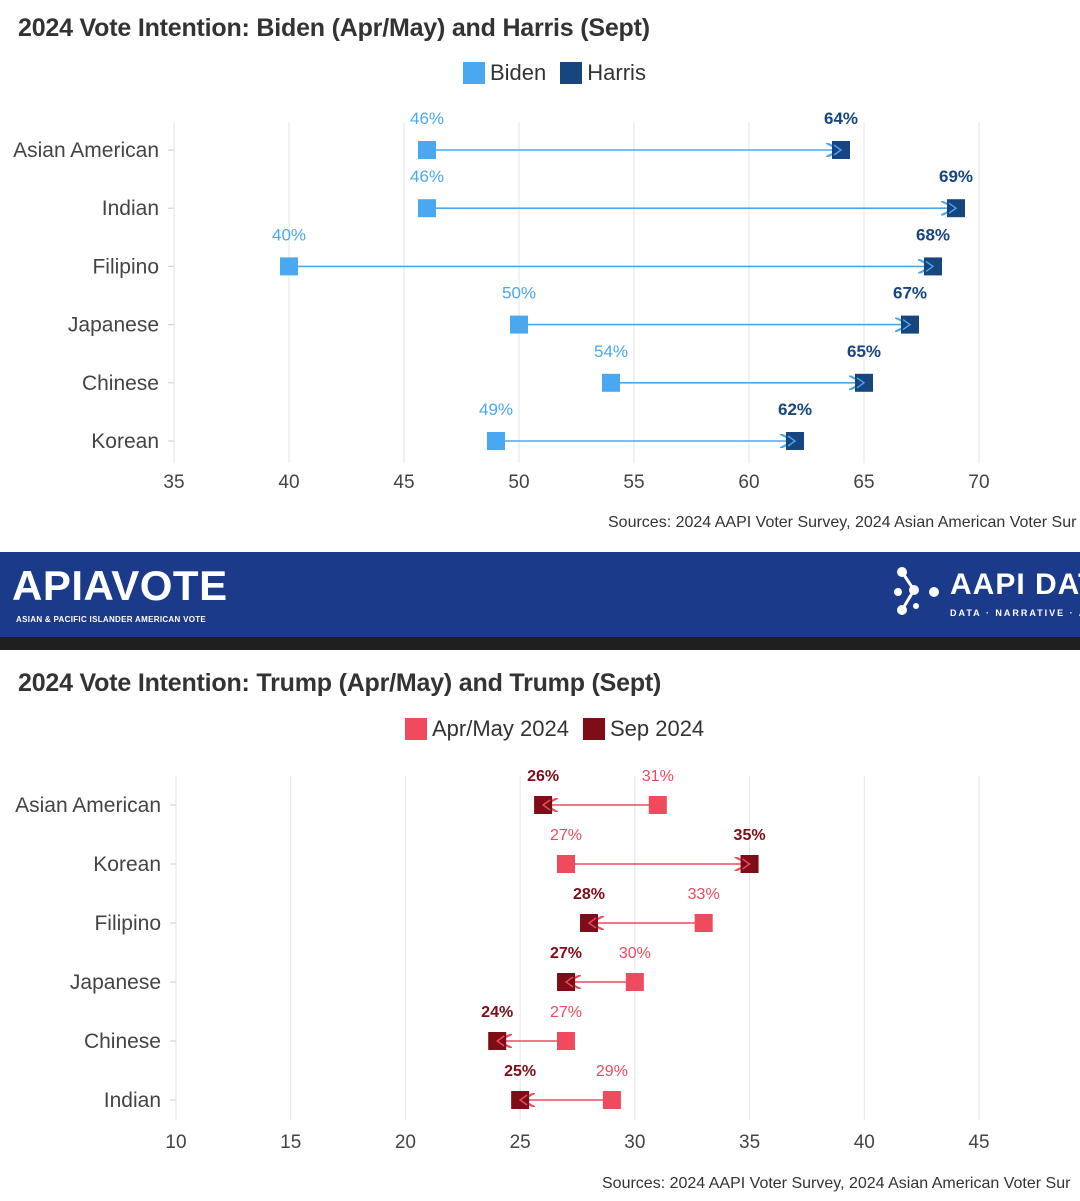 The width and height of the screenshot is (1080, 1201). Describe the element at coordinates (290, 1142) in the screenshot. I see `chart2-x-tick-label: 15` at that location.